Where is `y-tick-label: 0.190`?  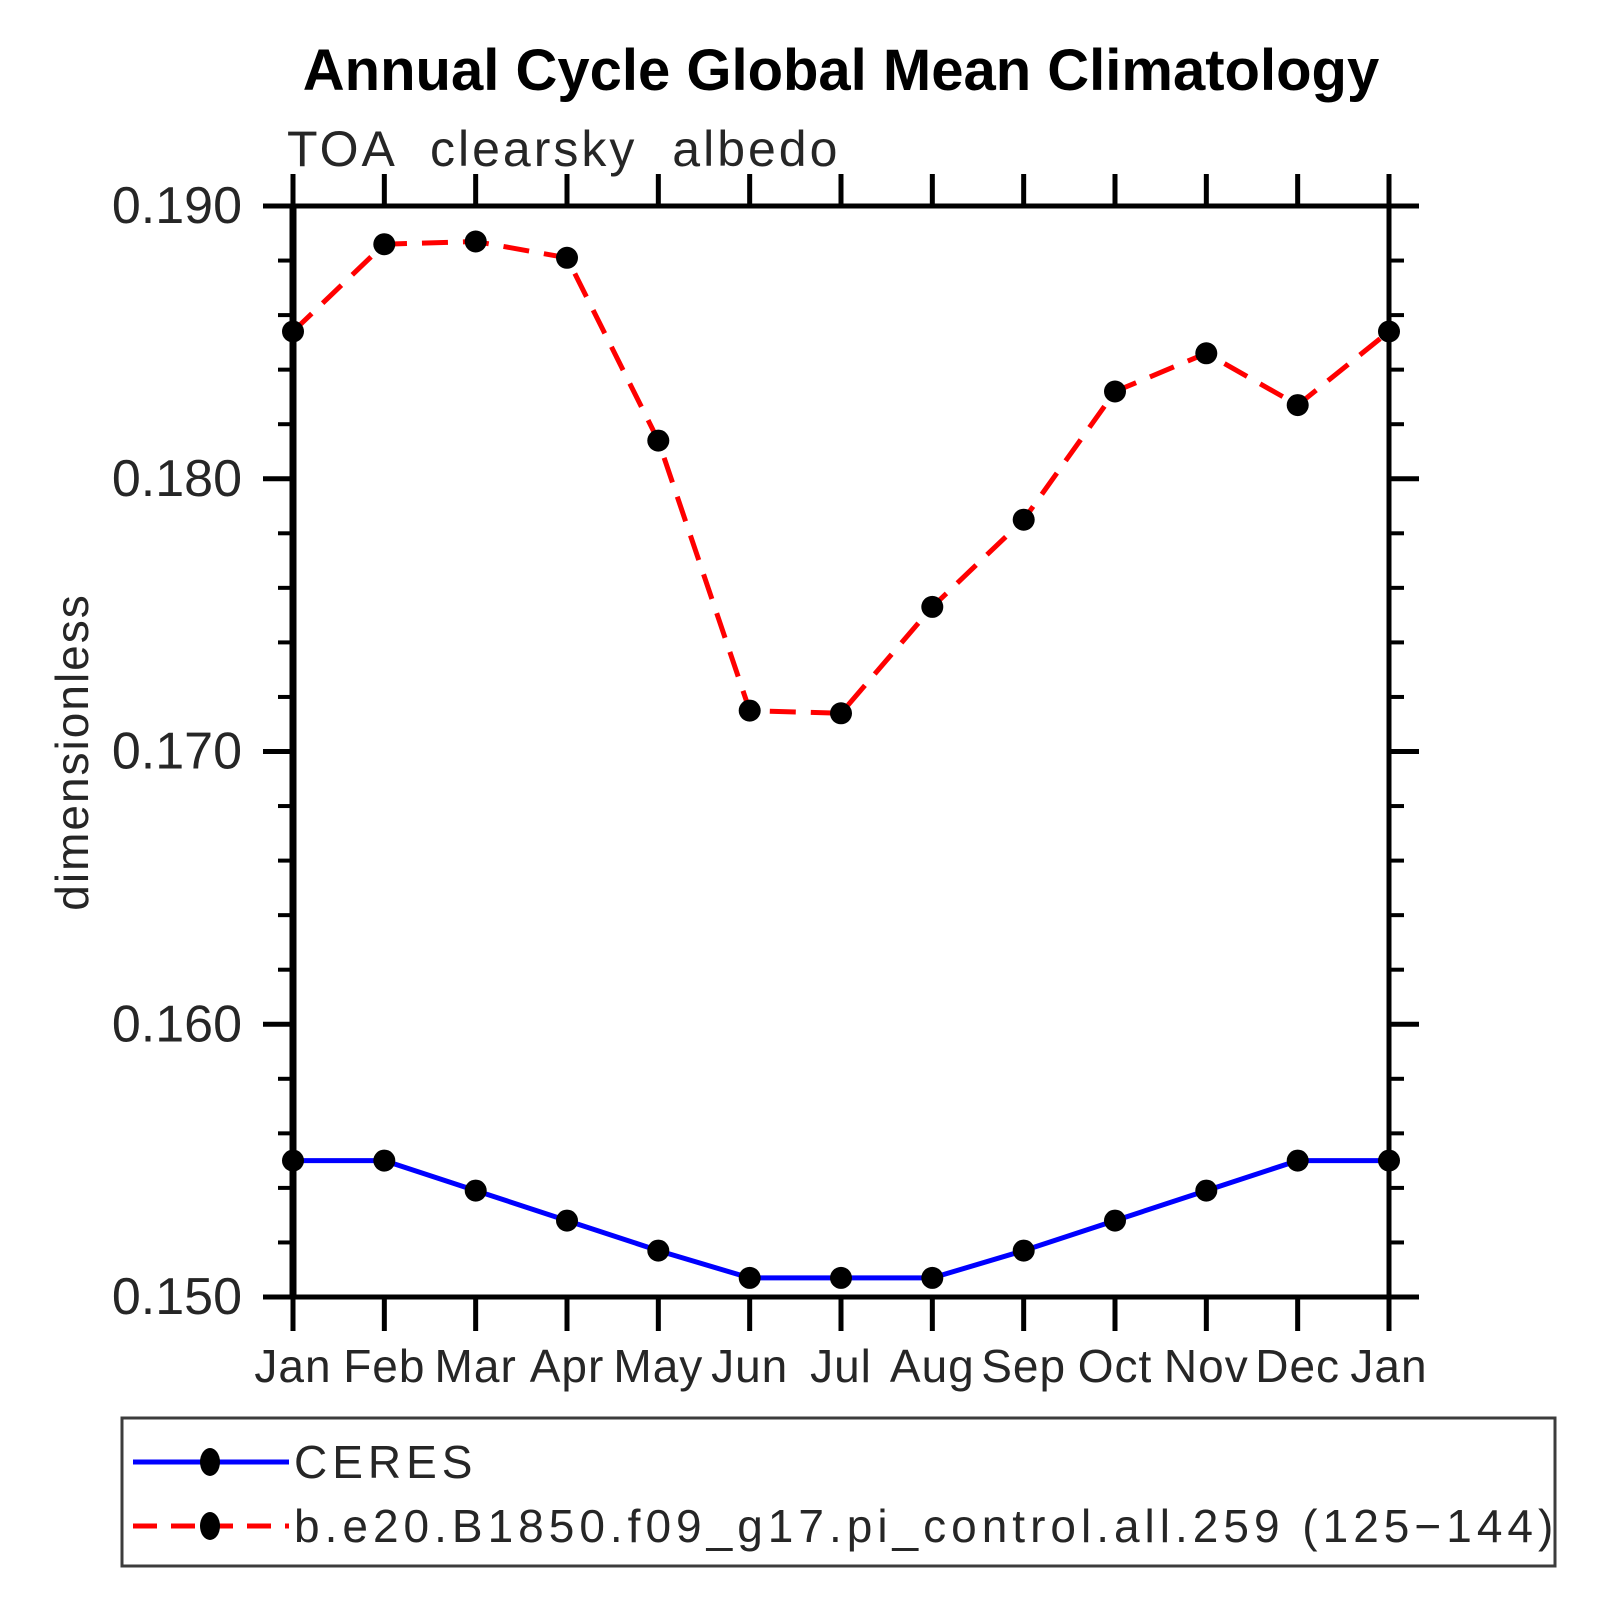 y-tick-label: 0.190 is located at coordinates (177, 206).